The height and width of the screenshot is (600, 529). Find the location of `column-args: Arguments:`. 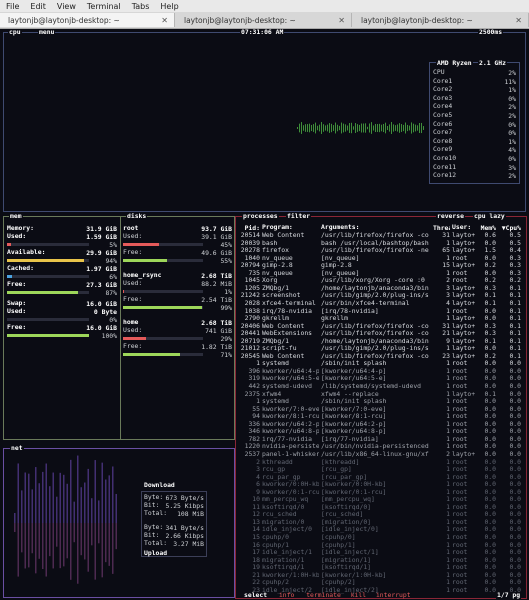

column-args: Arguments: is located at coordinates (340, 227).